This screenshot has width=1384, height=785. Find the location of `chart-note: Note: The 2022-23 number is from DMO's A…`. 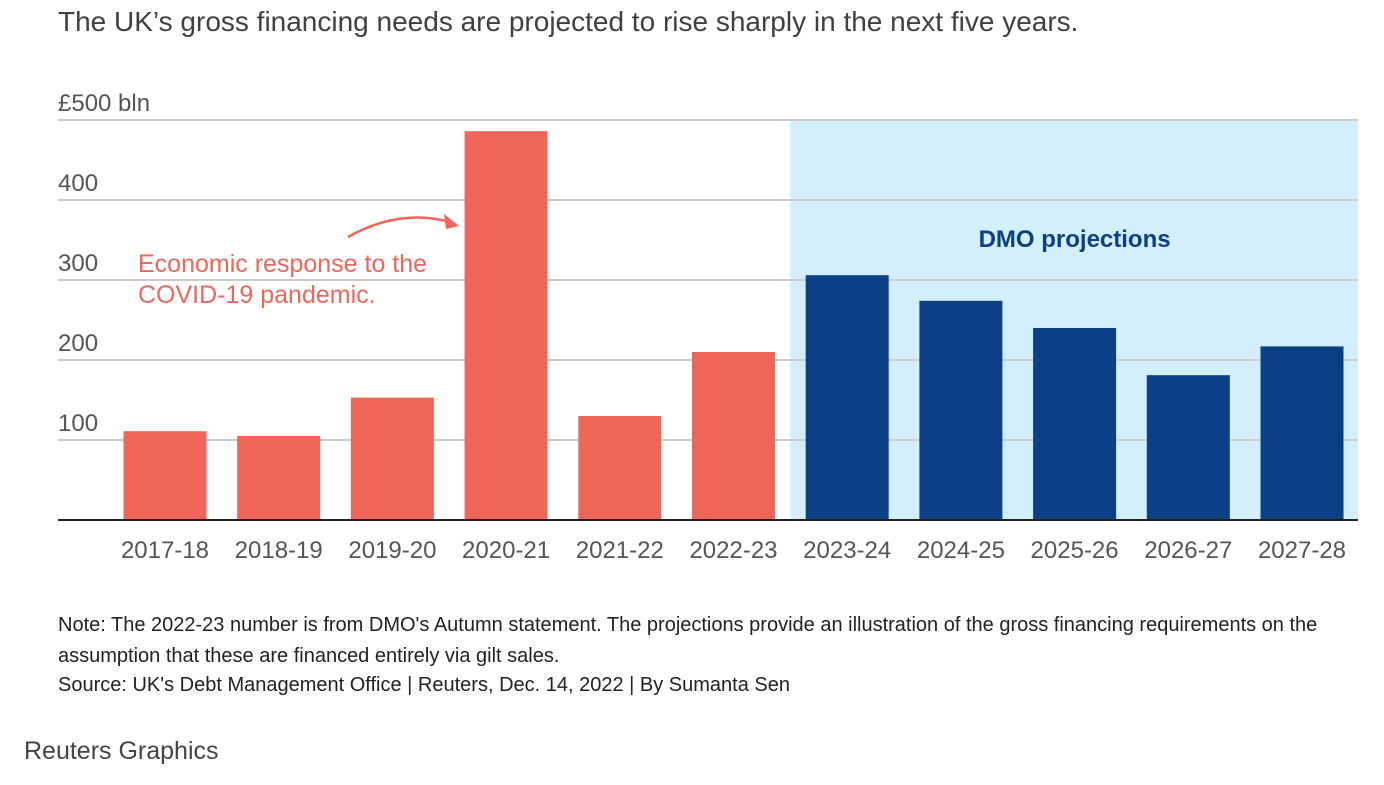

chart-note: Note: The 2022-23 number is from DMO's A… is located at coordinates (688, 640).